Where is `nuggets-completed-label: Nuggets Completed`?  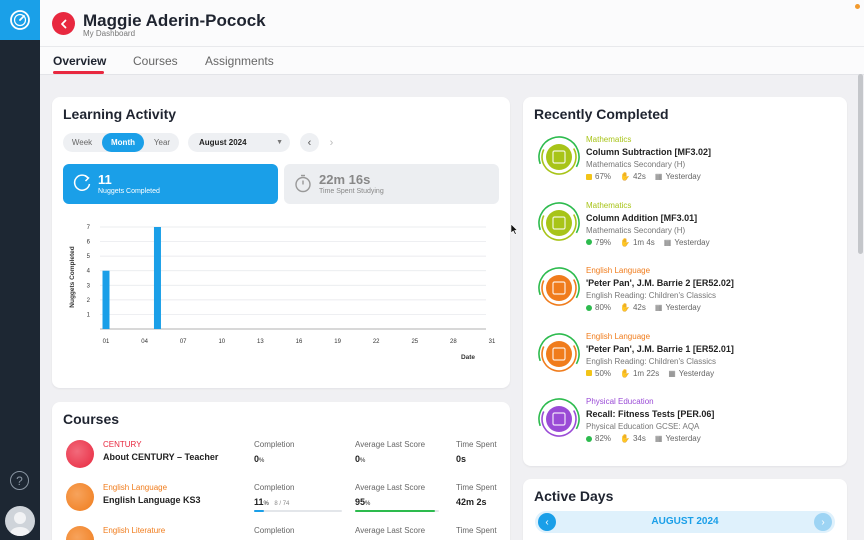 nuggets-completed-label: Nuggets Completed is located at coordinates (129, 191).